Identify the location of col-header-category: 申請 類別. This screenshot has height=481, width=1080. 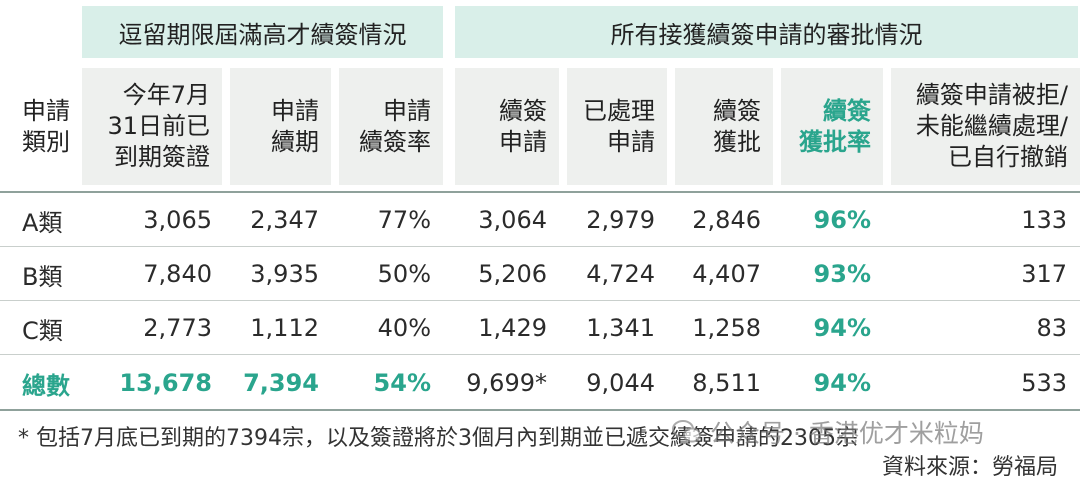
(41, 126).